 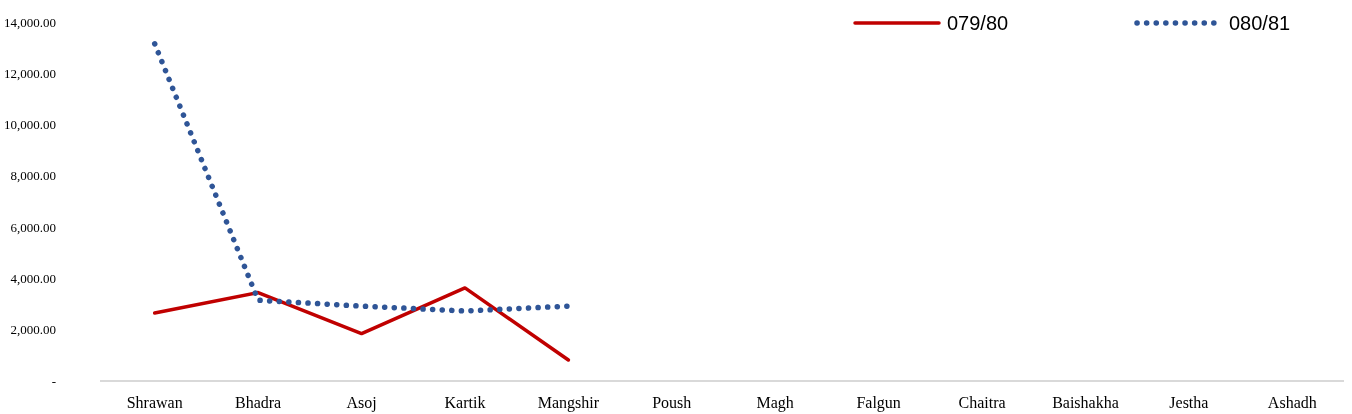 What do you see at coordinates (258, 402) in the screenshot?
I see `x-tick-label: Bhadra` at bounding box center [258, 402].